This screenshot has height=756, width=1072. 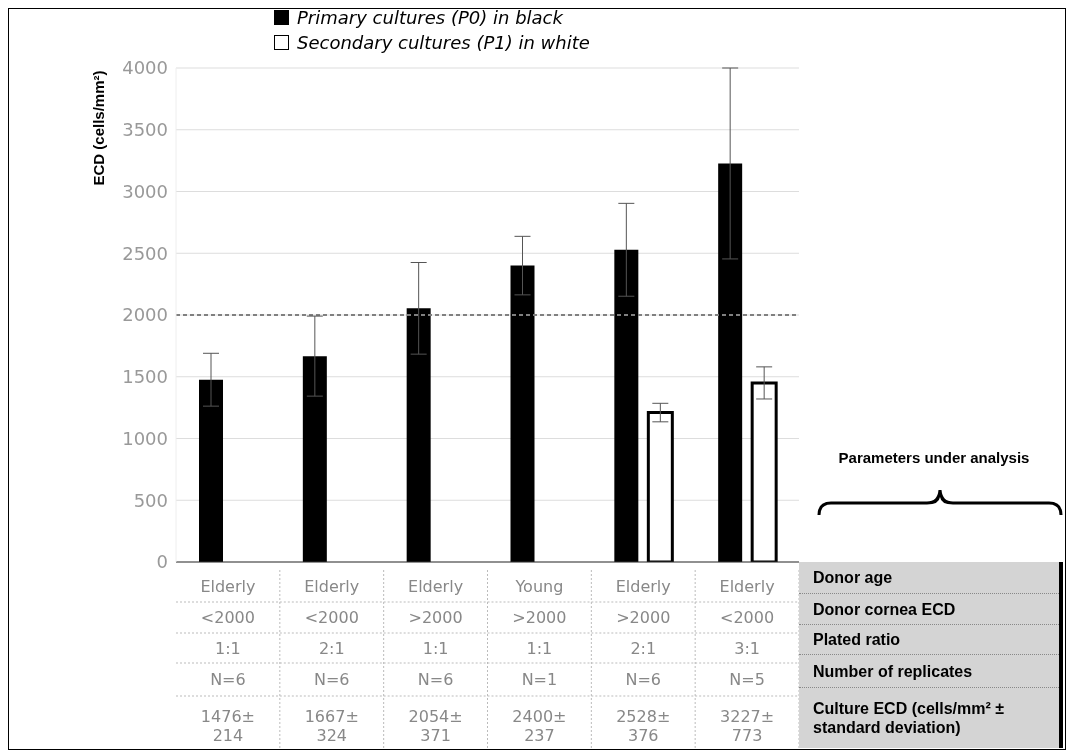 What do you see at coordinates (332, 632) in the screenshot?
I see `x-tick-label: Elderly <2000 2:1 N=6` at bounding box center [332, 632].